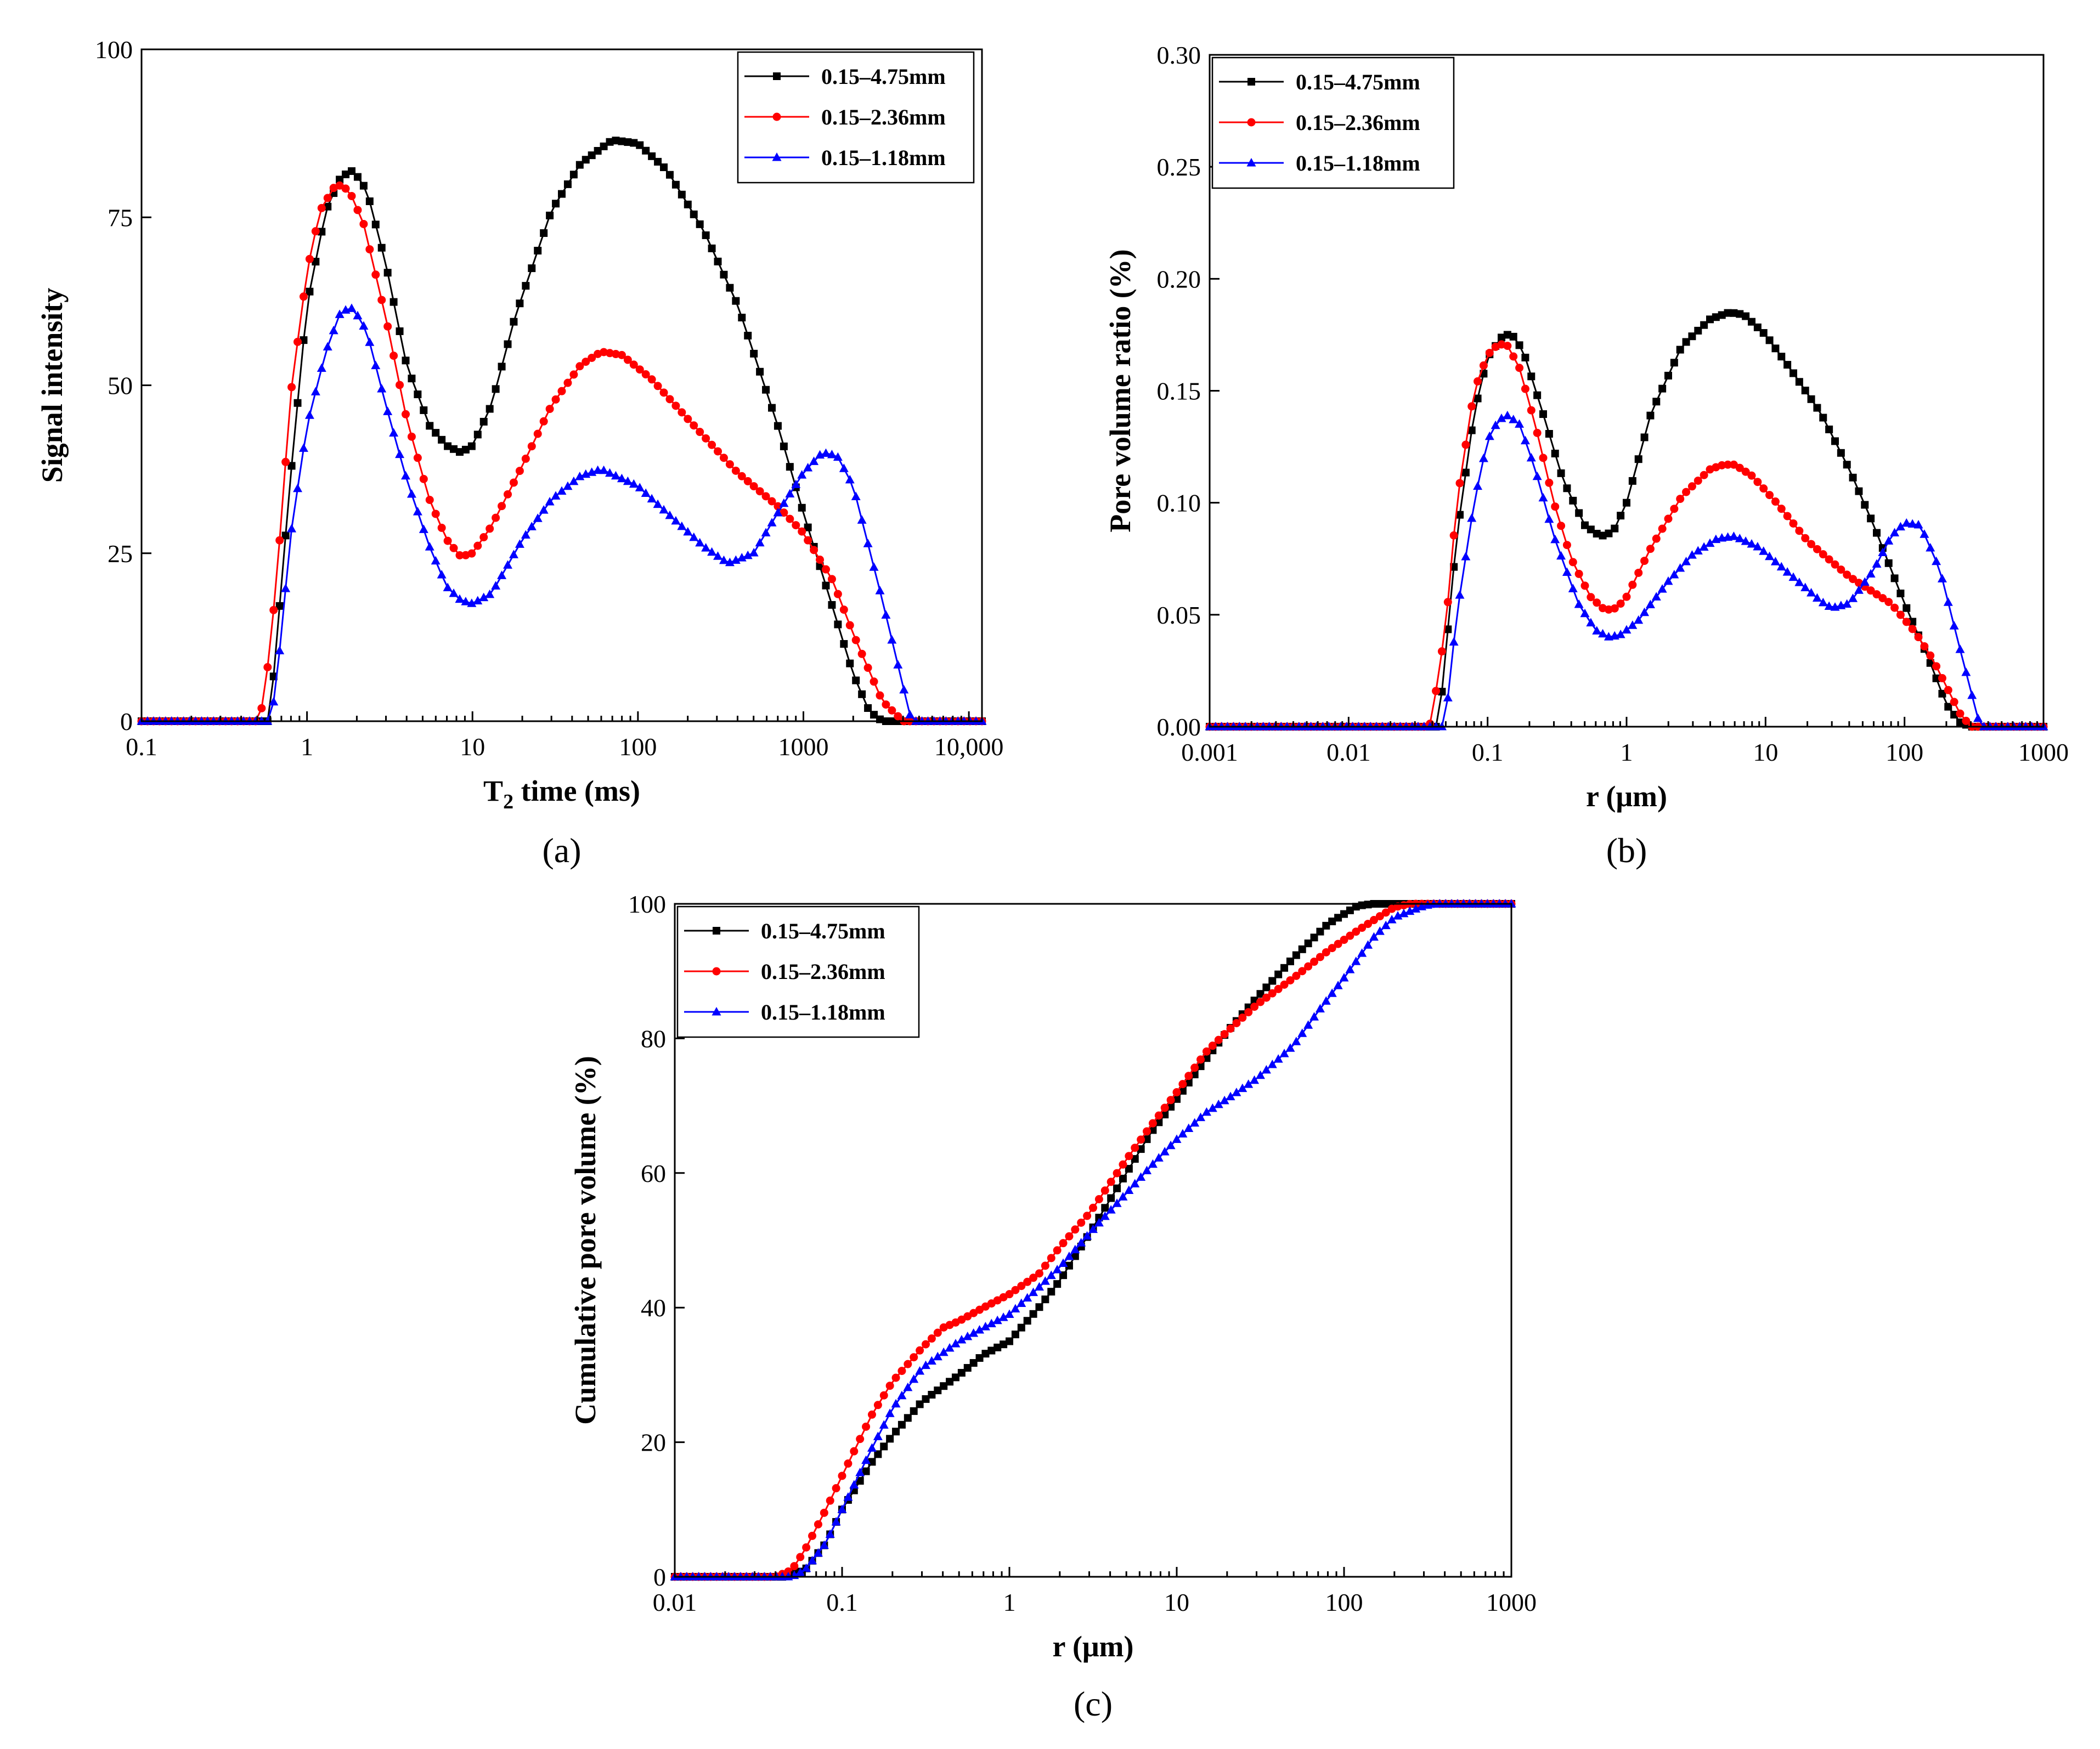 This screenshot has height=1749, width=2100. Describe the element at coordinates (120, 554) in the screenshot. I see `y-tick-label: 25` at that location.